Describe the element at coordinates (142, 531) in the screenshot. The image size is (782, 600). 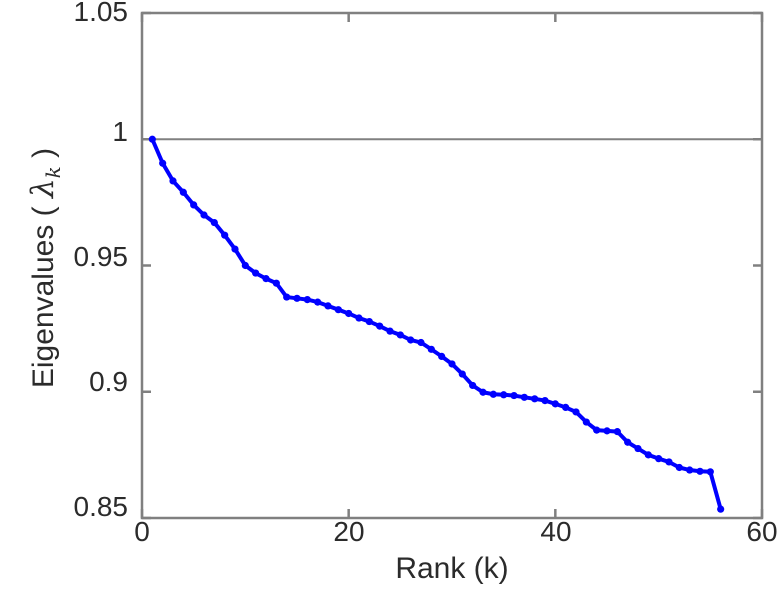
I see `x-tick-label-0: 0` at that location.